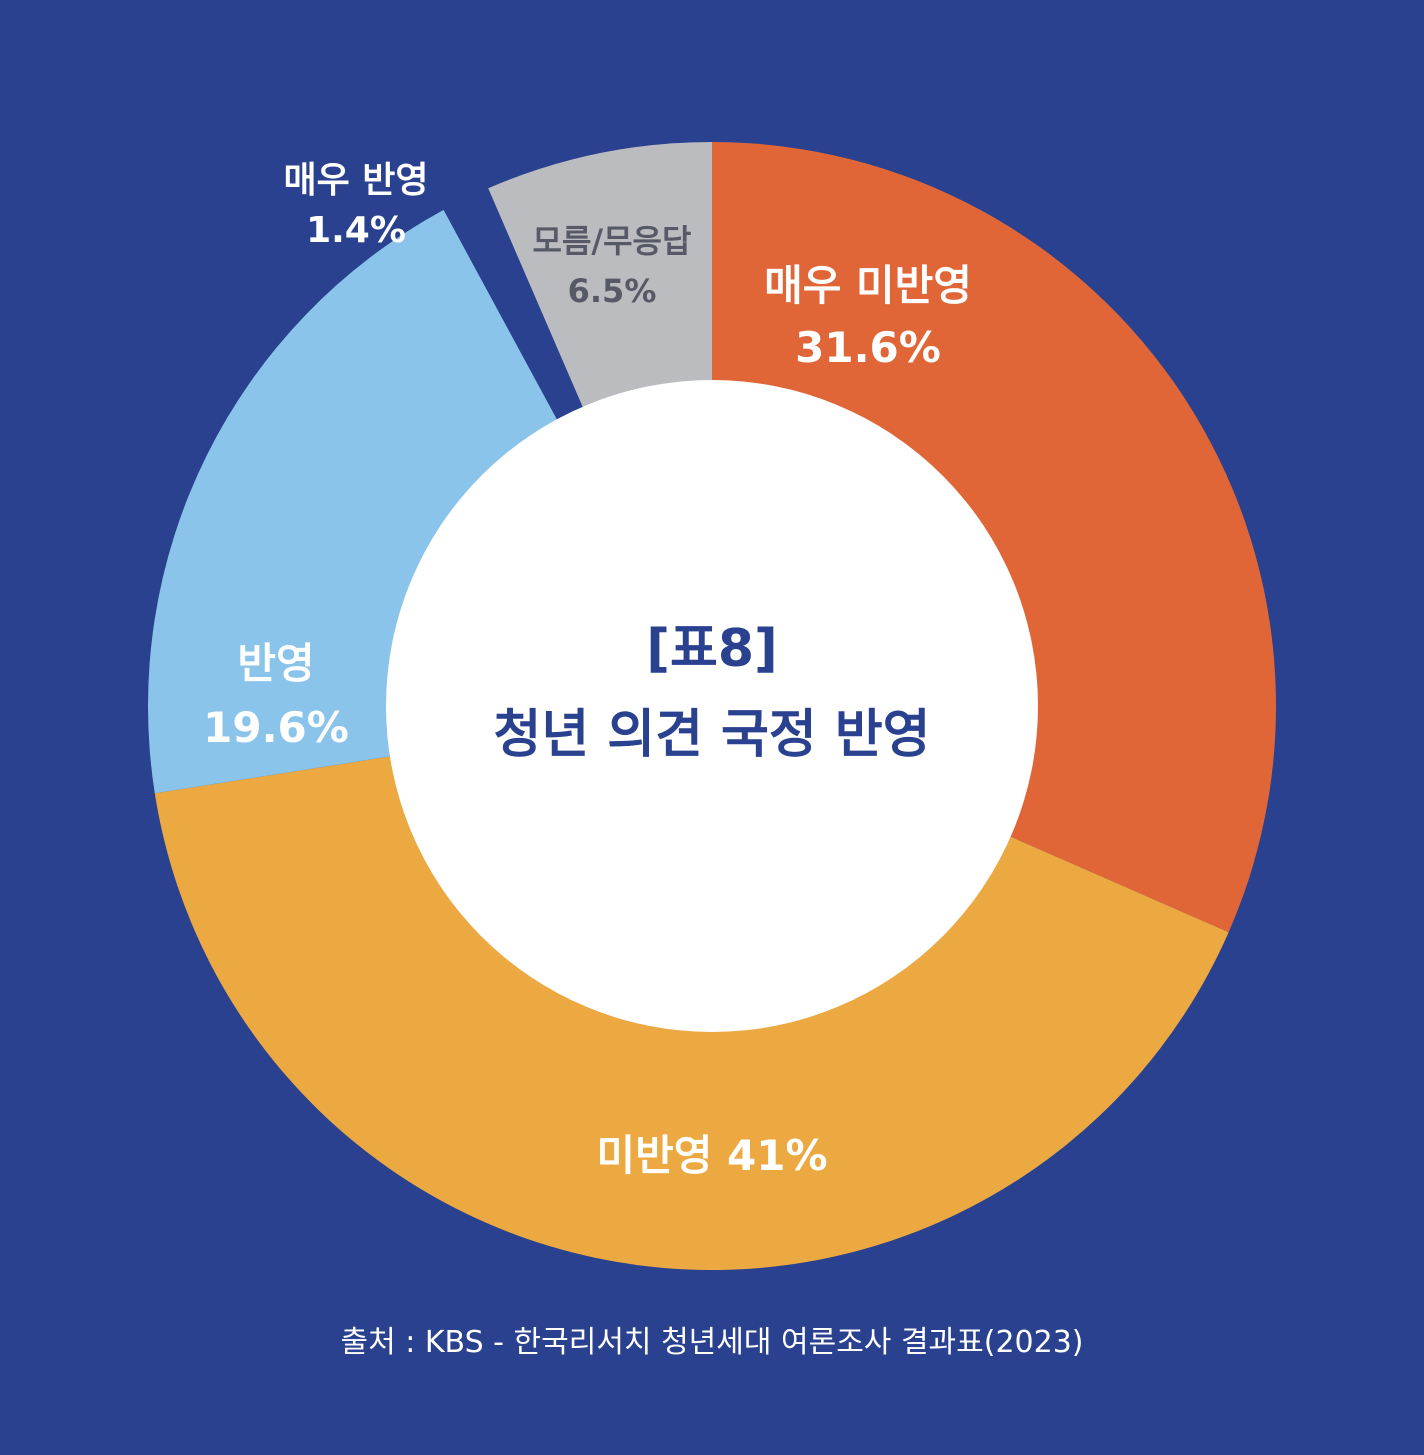 The image size is (1424, 1455). What do you see at coordinates (711, 1342) in the screenshot?
I see `source-note: 출처 : KBS - 한국리서치 청년세대 여론조사 결과표(2023)` at bounding box center [711, 1342].